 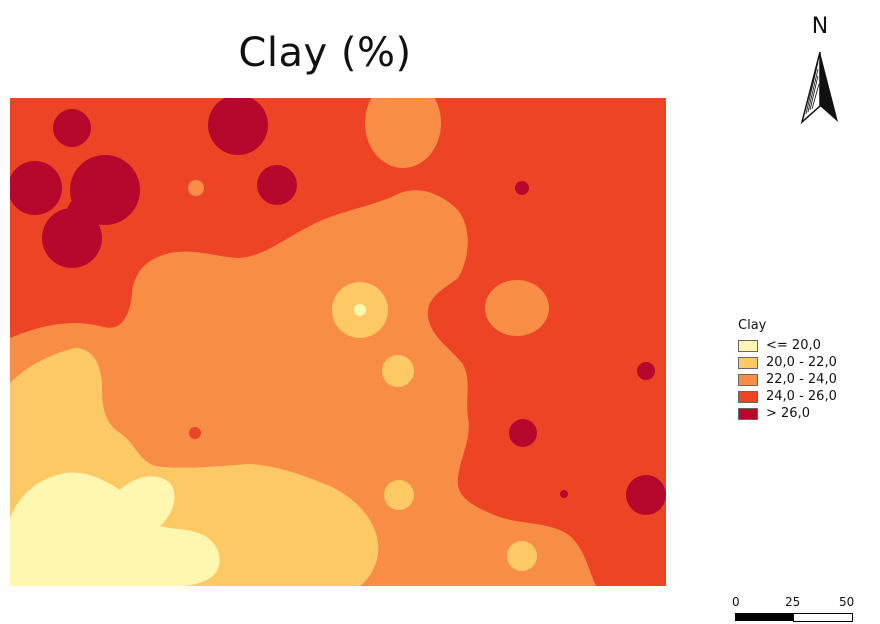 What do you see at coordinates (819, 88) in the screenshot?
I see `north-arrow-icon` at bounding box center [819, 88].